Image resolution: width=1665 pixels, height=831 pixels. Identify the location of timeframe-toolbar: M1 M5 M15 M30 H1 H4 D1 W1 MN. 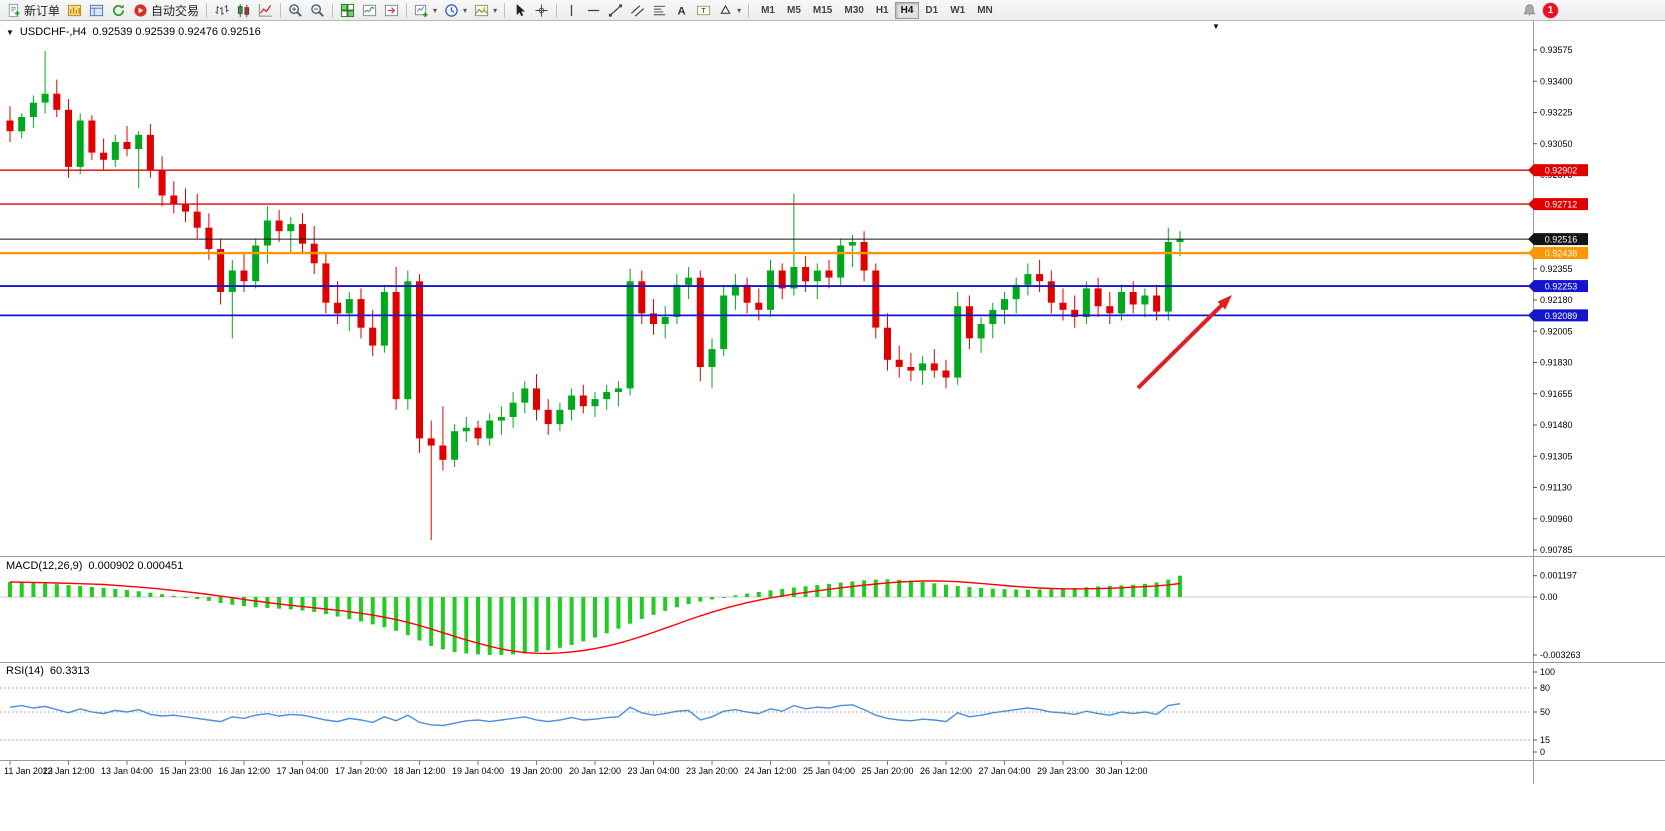
(877, 10).